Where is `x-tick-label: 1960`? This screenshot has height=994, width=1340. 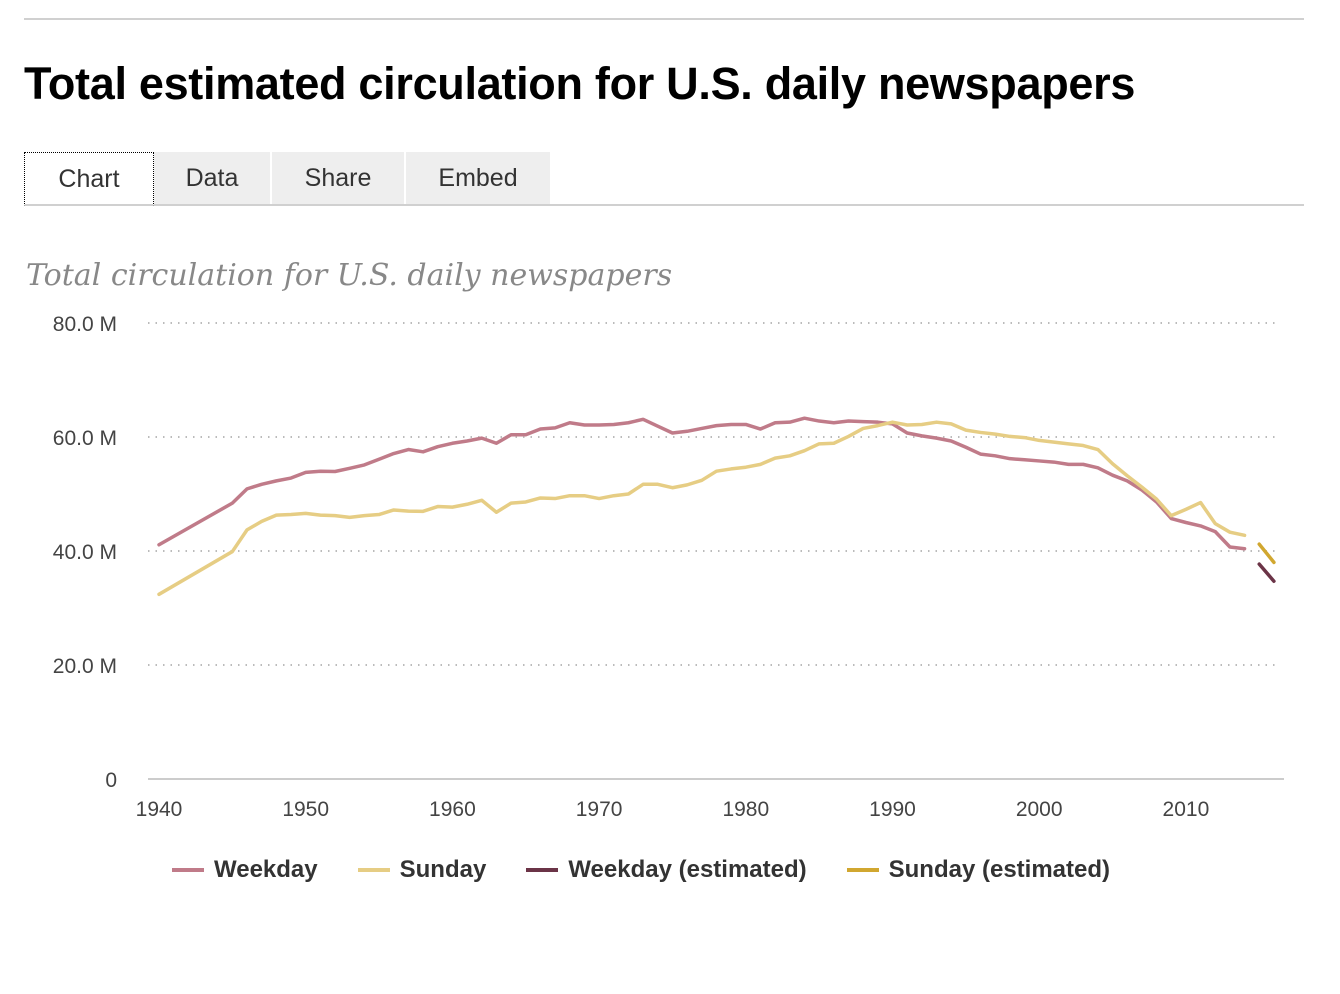 x-tick-label: 1960 is located at coordinates (452, 809).